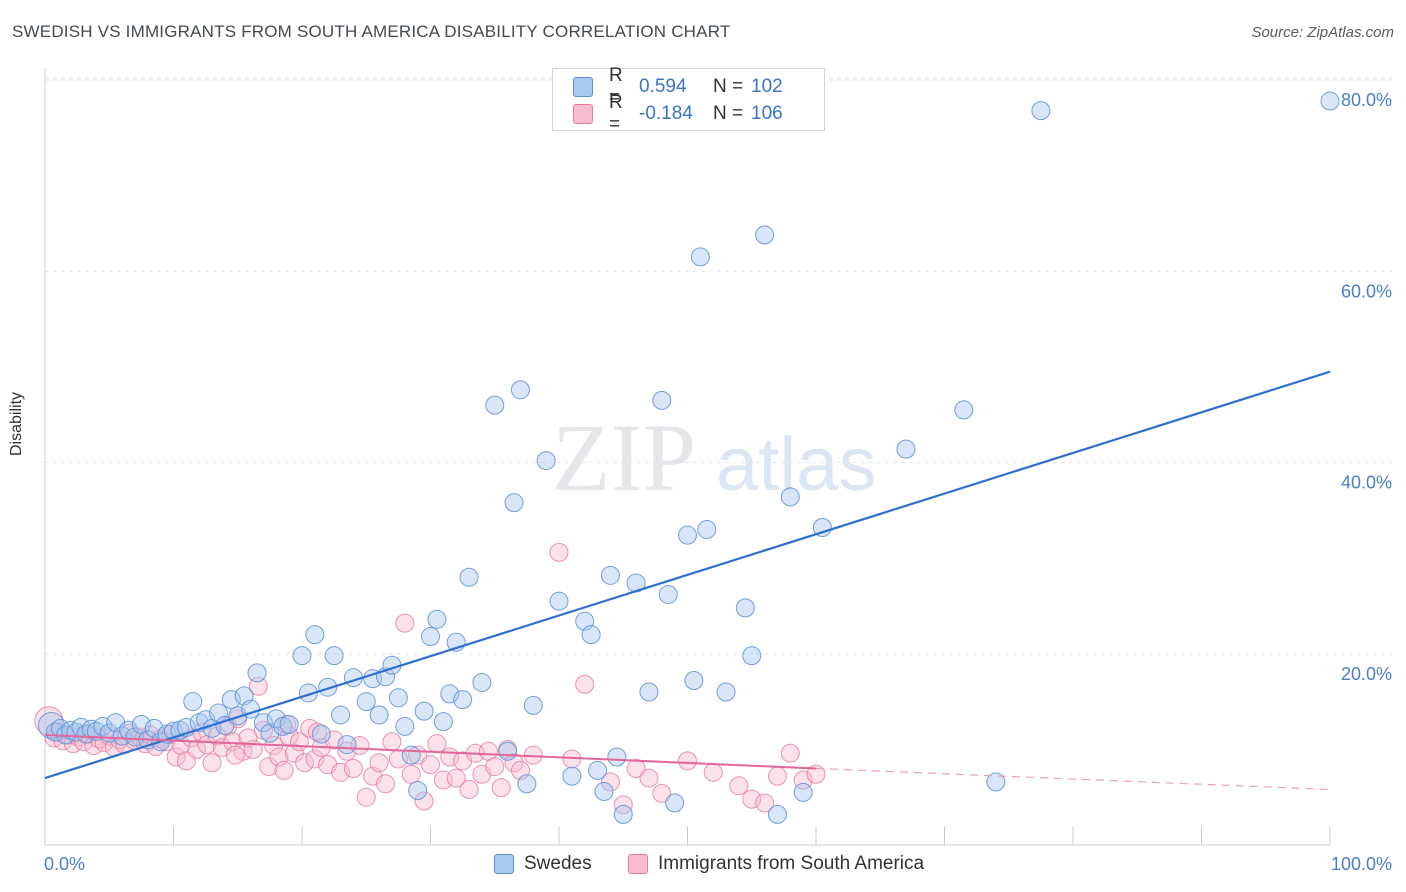  I want to click on legend-n-value: 102, so click(767, 86).